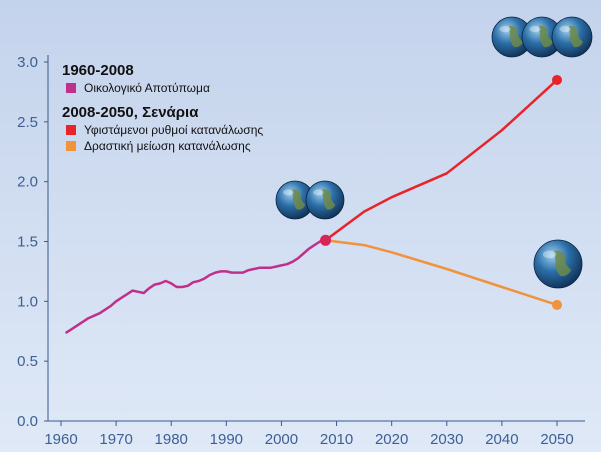 Image resolution: width=601 pixels, height=452 pixels. I want to click on y-tick-label: 3.0, so click(27, 62).